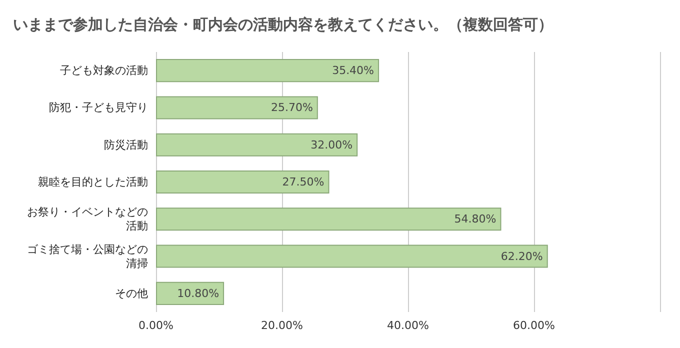 This screenshot has height=348, width=680. Describe the element at coordinates (156, 325) in the screenshot. I see `x-tick-label: 0.00%` at that location.